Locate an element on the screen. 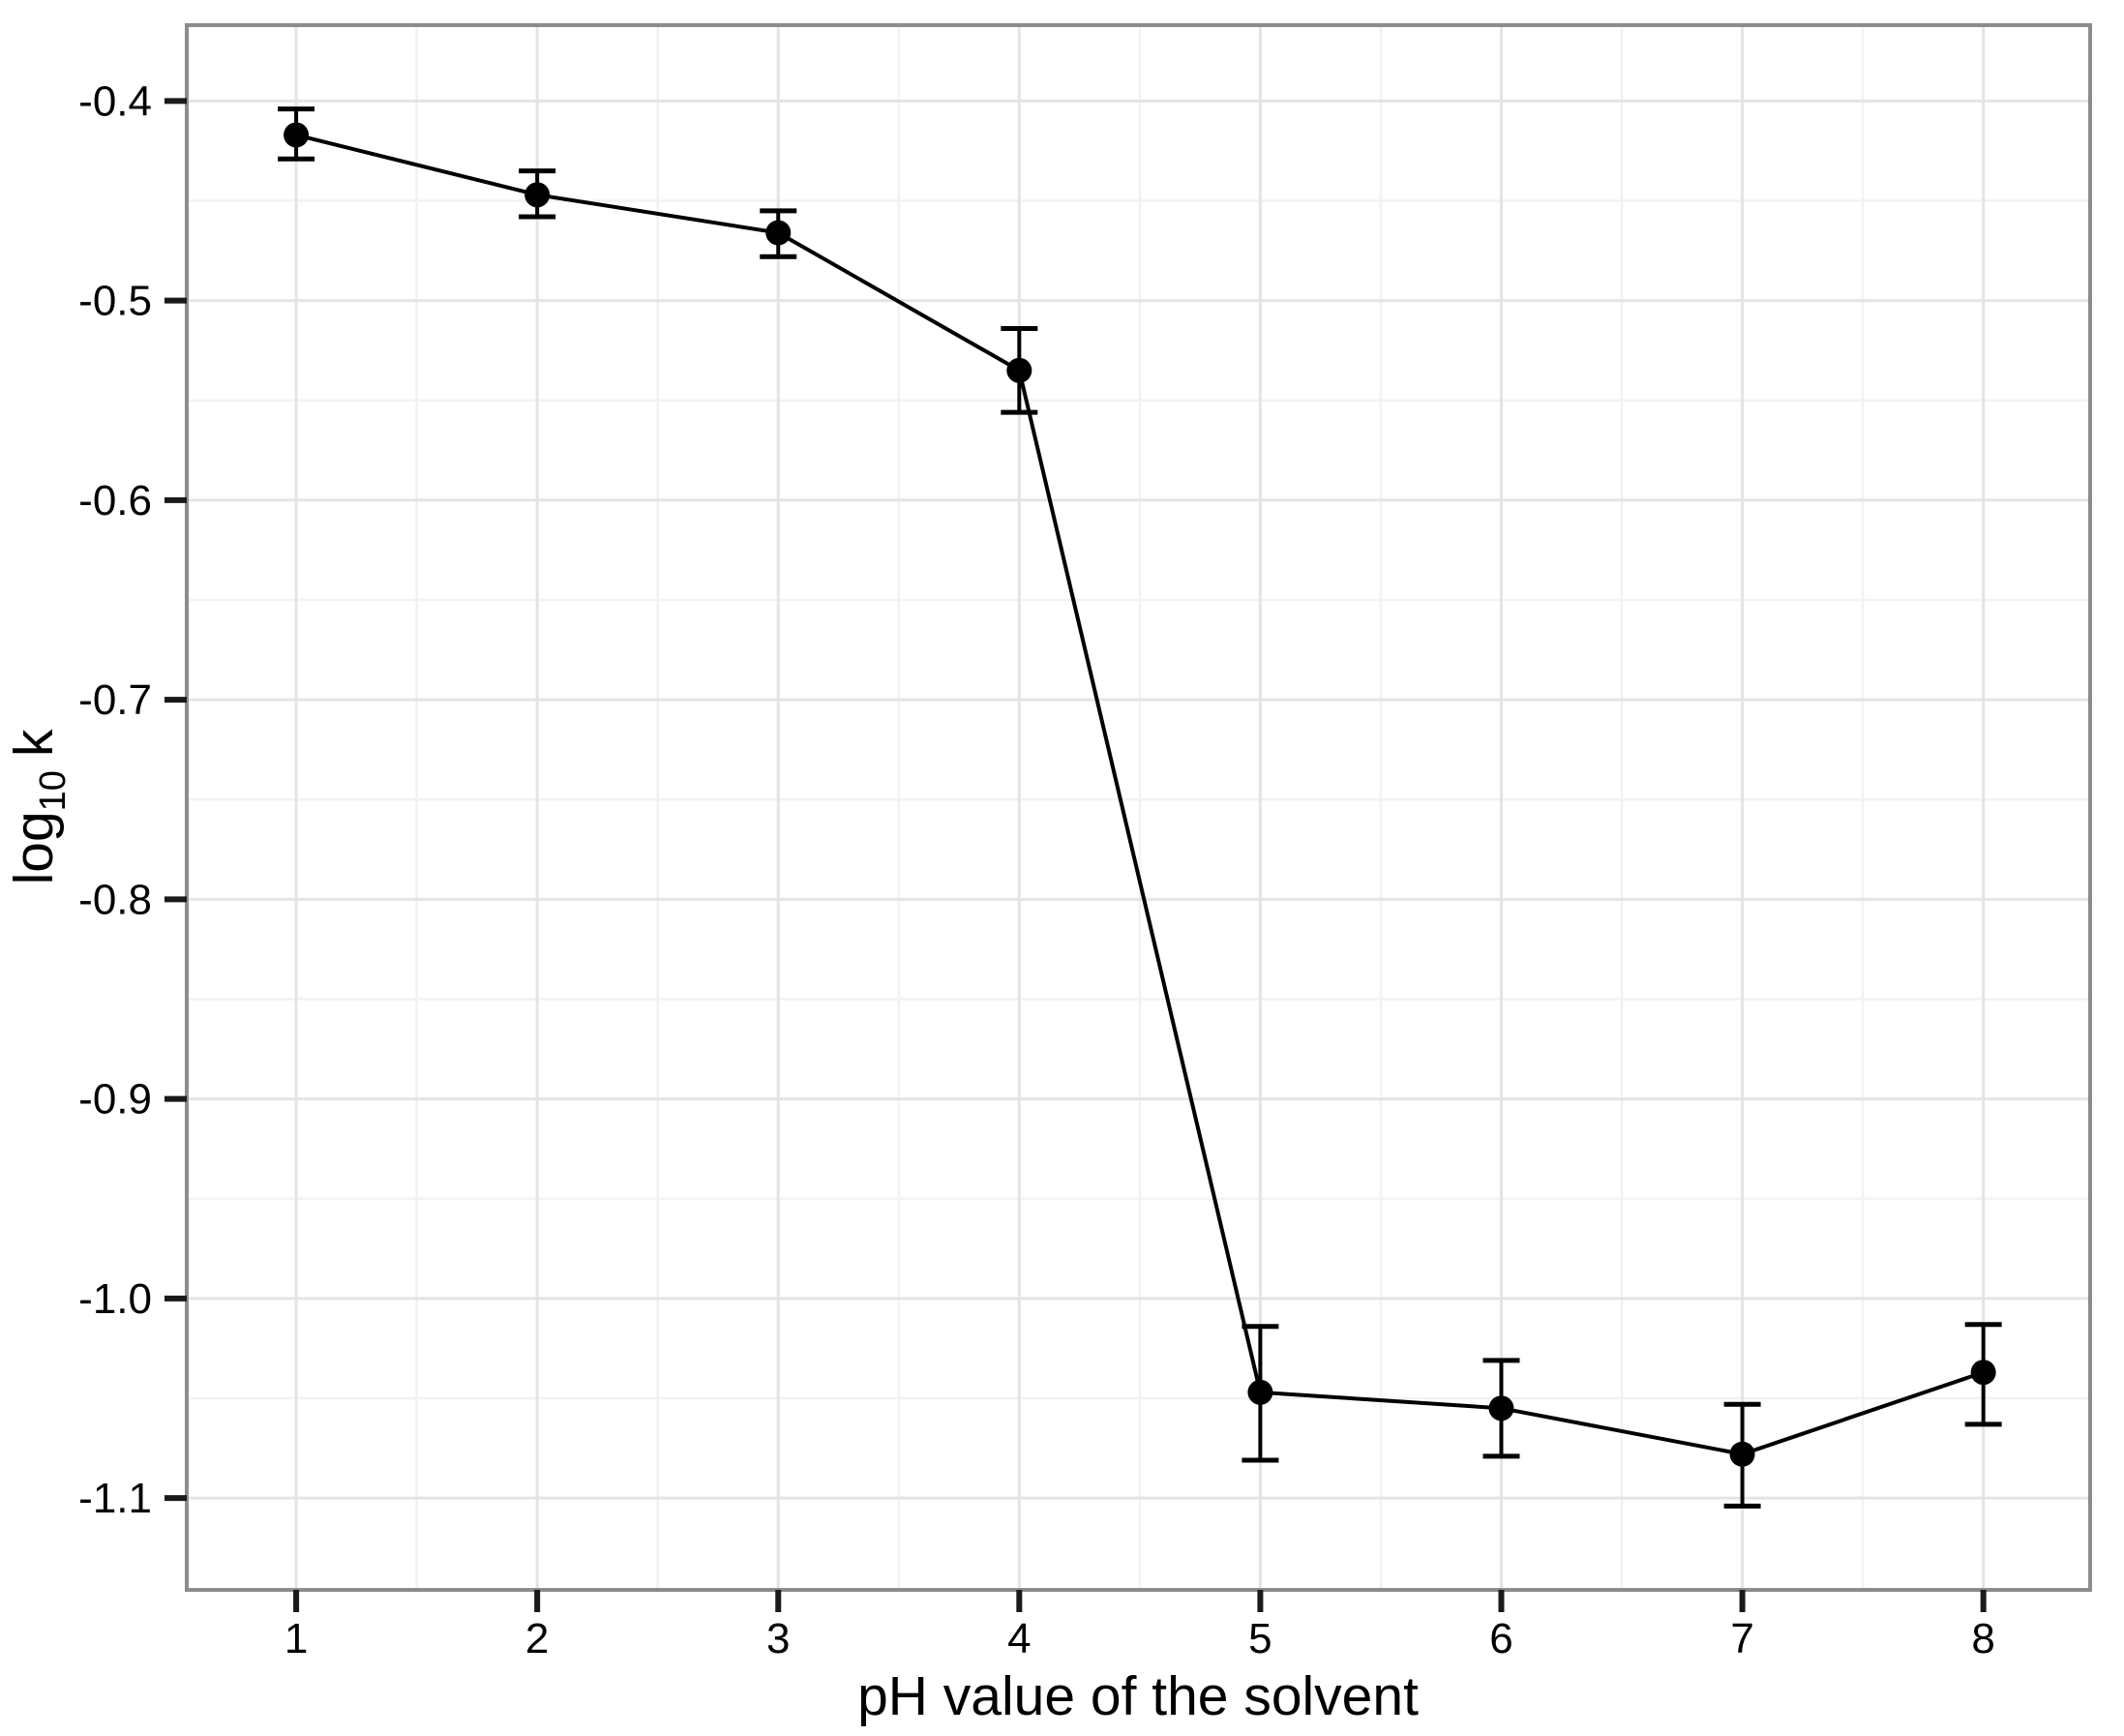  y-tick-label: -1.0 is located at coordinates (115, 1299).